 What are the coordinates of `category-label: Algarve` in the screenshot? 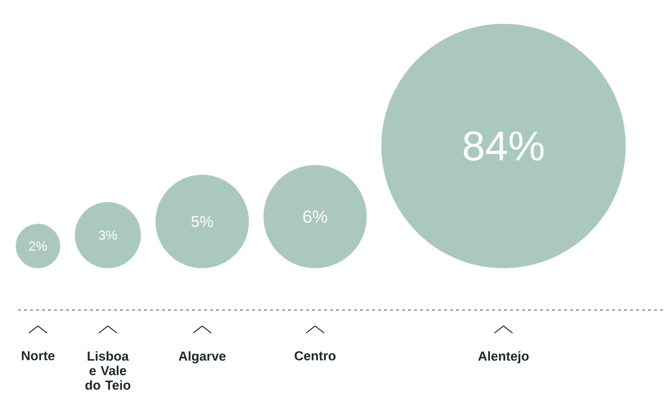 It's located at (202, 357).